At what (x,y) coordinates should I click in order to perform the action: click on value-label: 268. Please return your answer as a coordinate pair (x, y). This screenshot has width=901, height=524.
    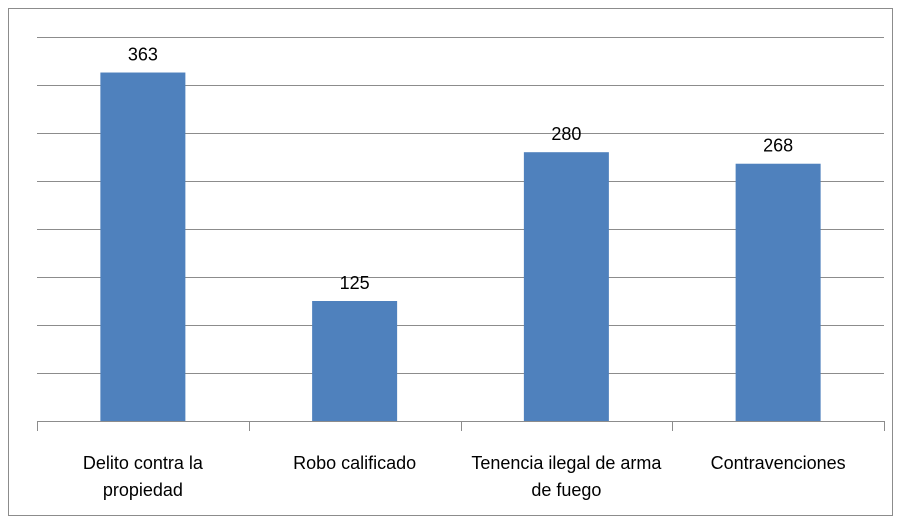
    Looking at the image, I should click on (778, 146).